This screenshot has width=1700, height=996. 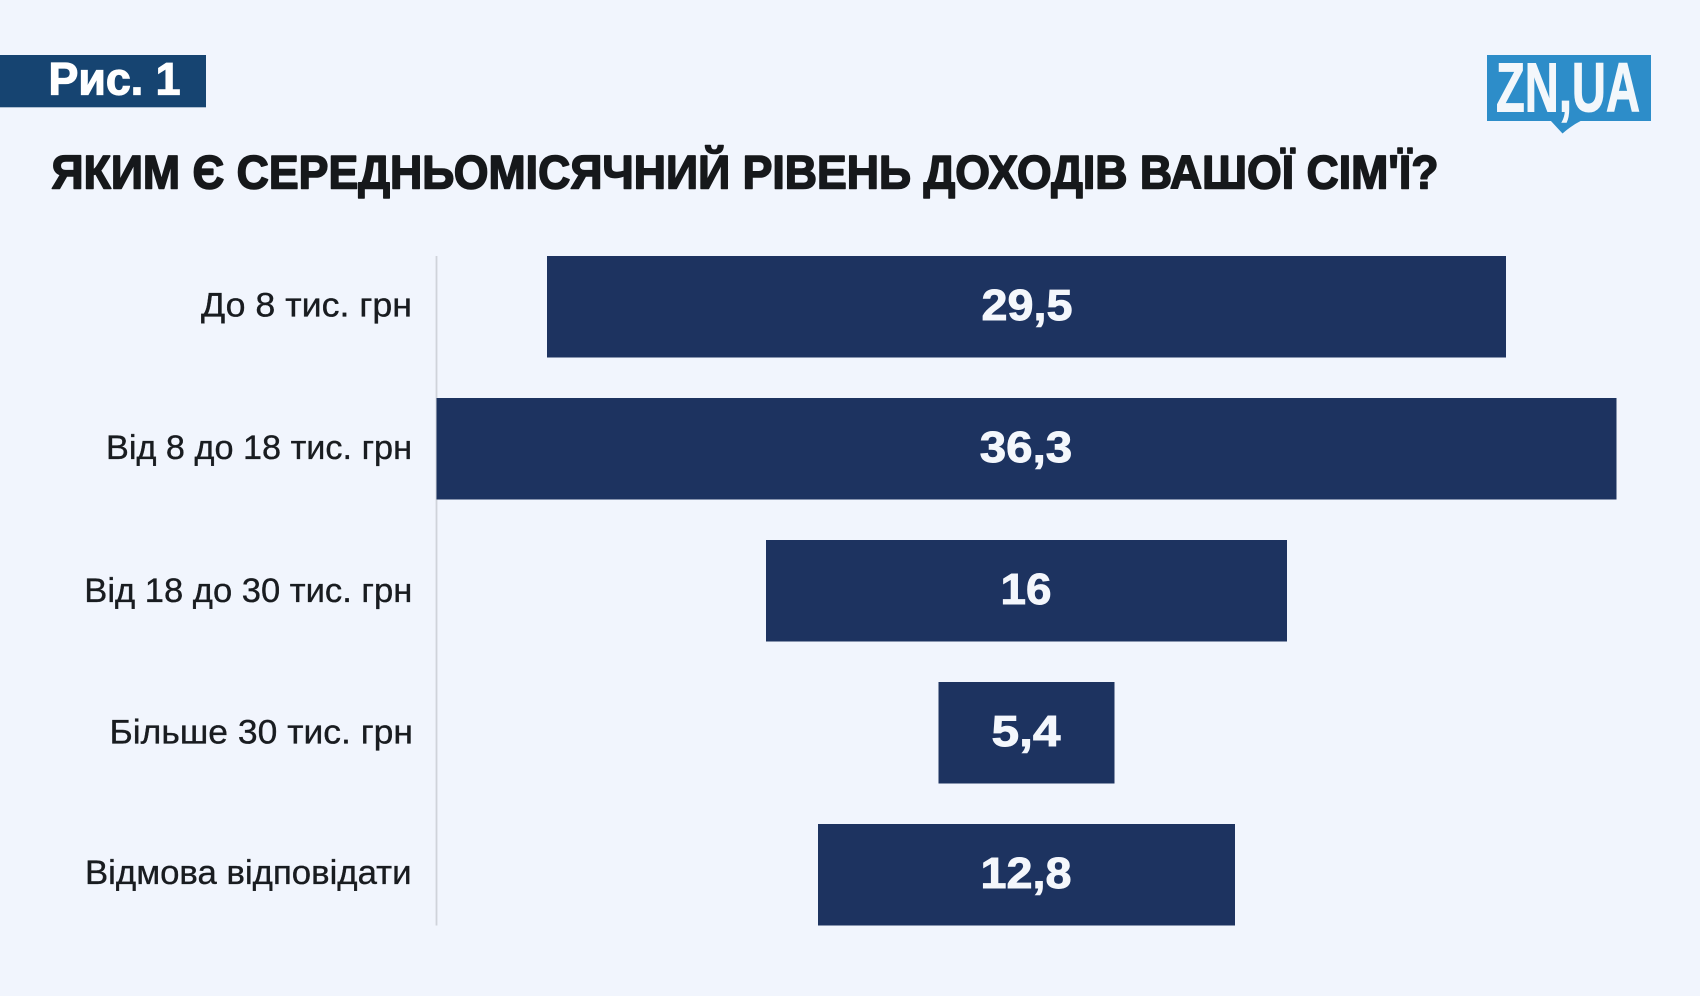 I want to click on svg-text: ZN,UA, so click(x=1568, y=88).